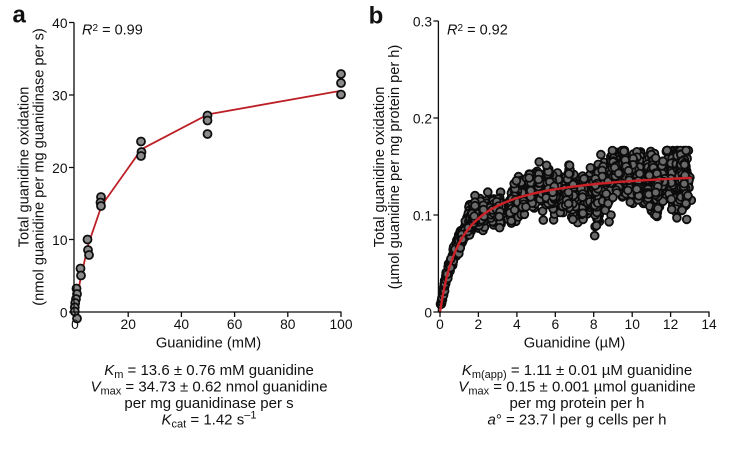  What do you see at coordinates (709, 324) in the screenshot?
I see `svg-text: 14` at bounding box center [709, 324].